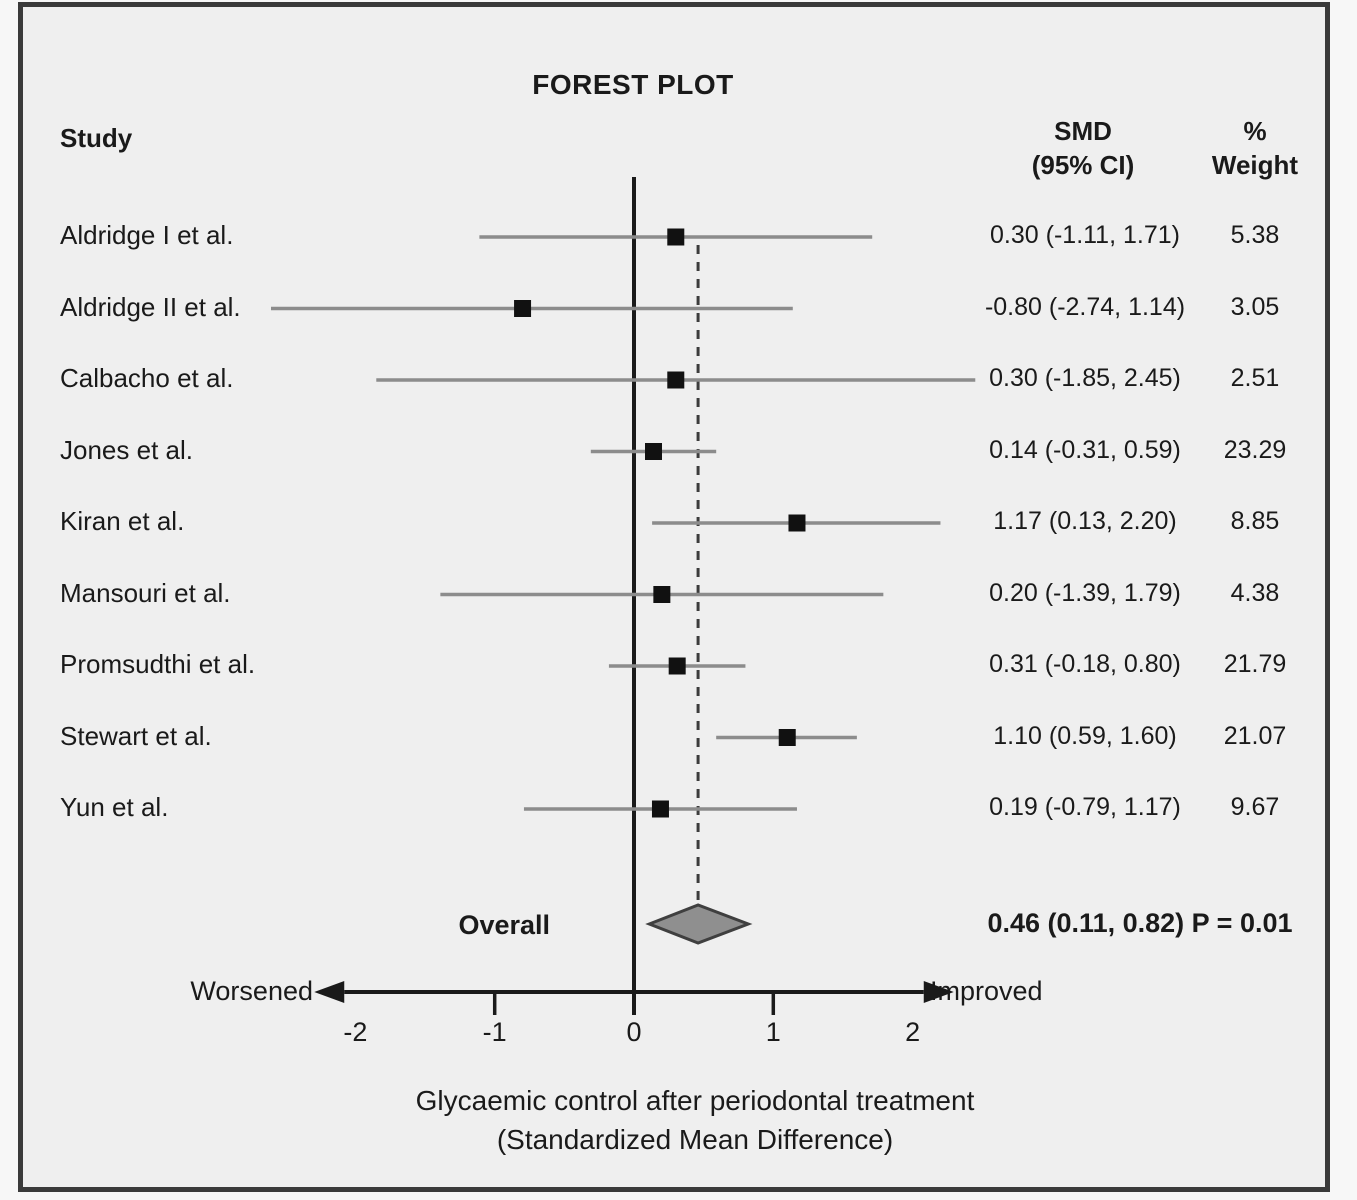 The image size is (1357, 1200). I want to click on weight-value: 2.51, so click(1255, 378).